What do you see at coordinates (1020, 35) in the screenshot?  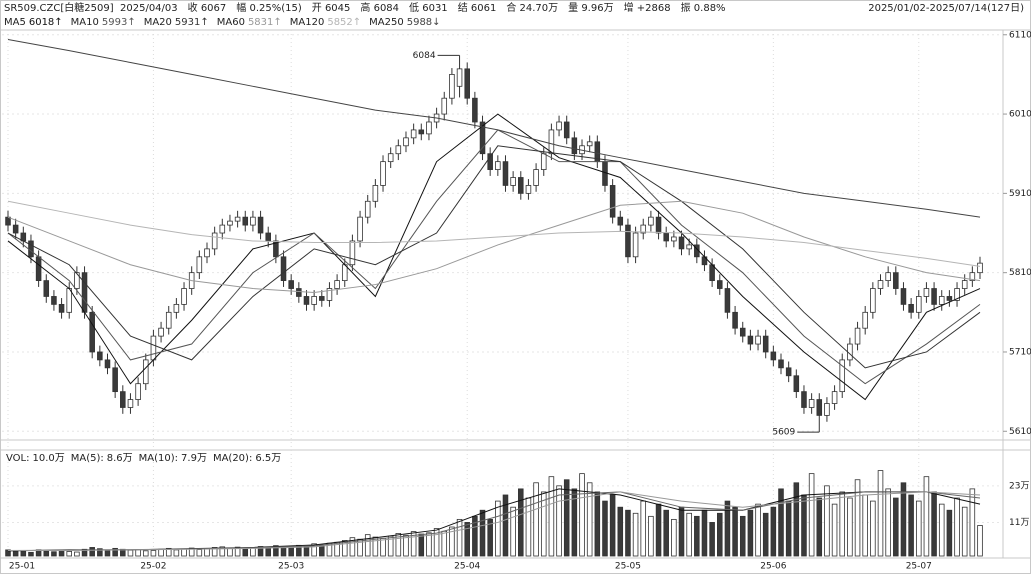 I see `y-tick-label: 6110` at bounding box center [1020, 35].